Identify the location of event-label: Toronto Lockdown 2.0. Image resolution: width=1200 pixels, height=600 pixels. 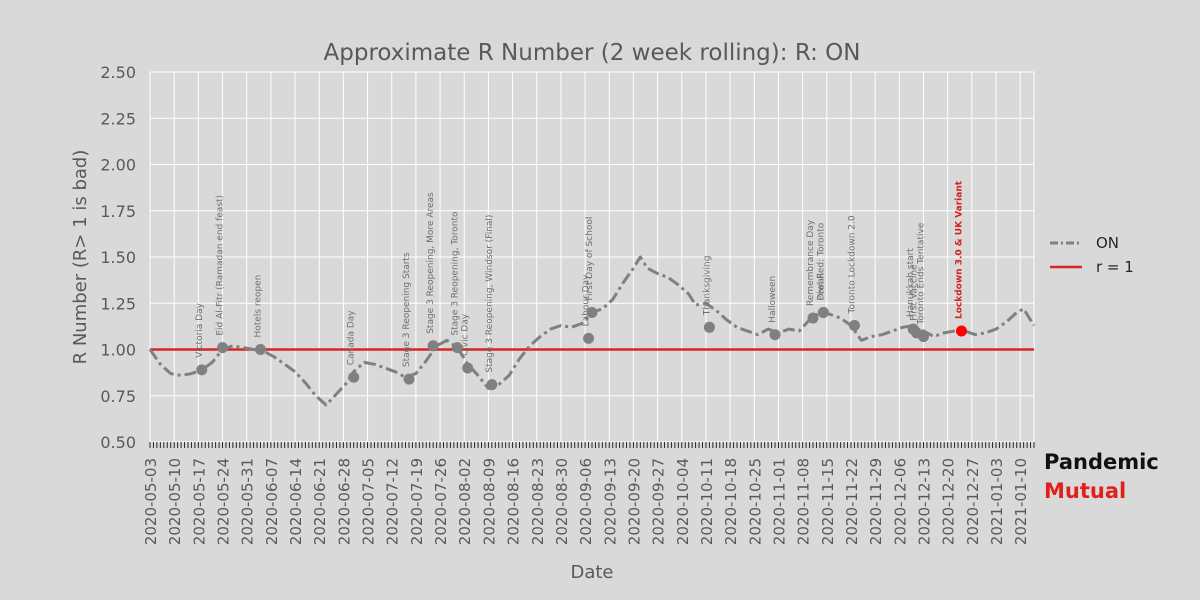
(852, 264).